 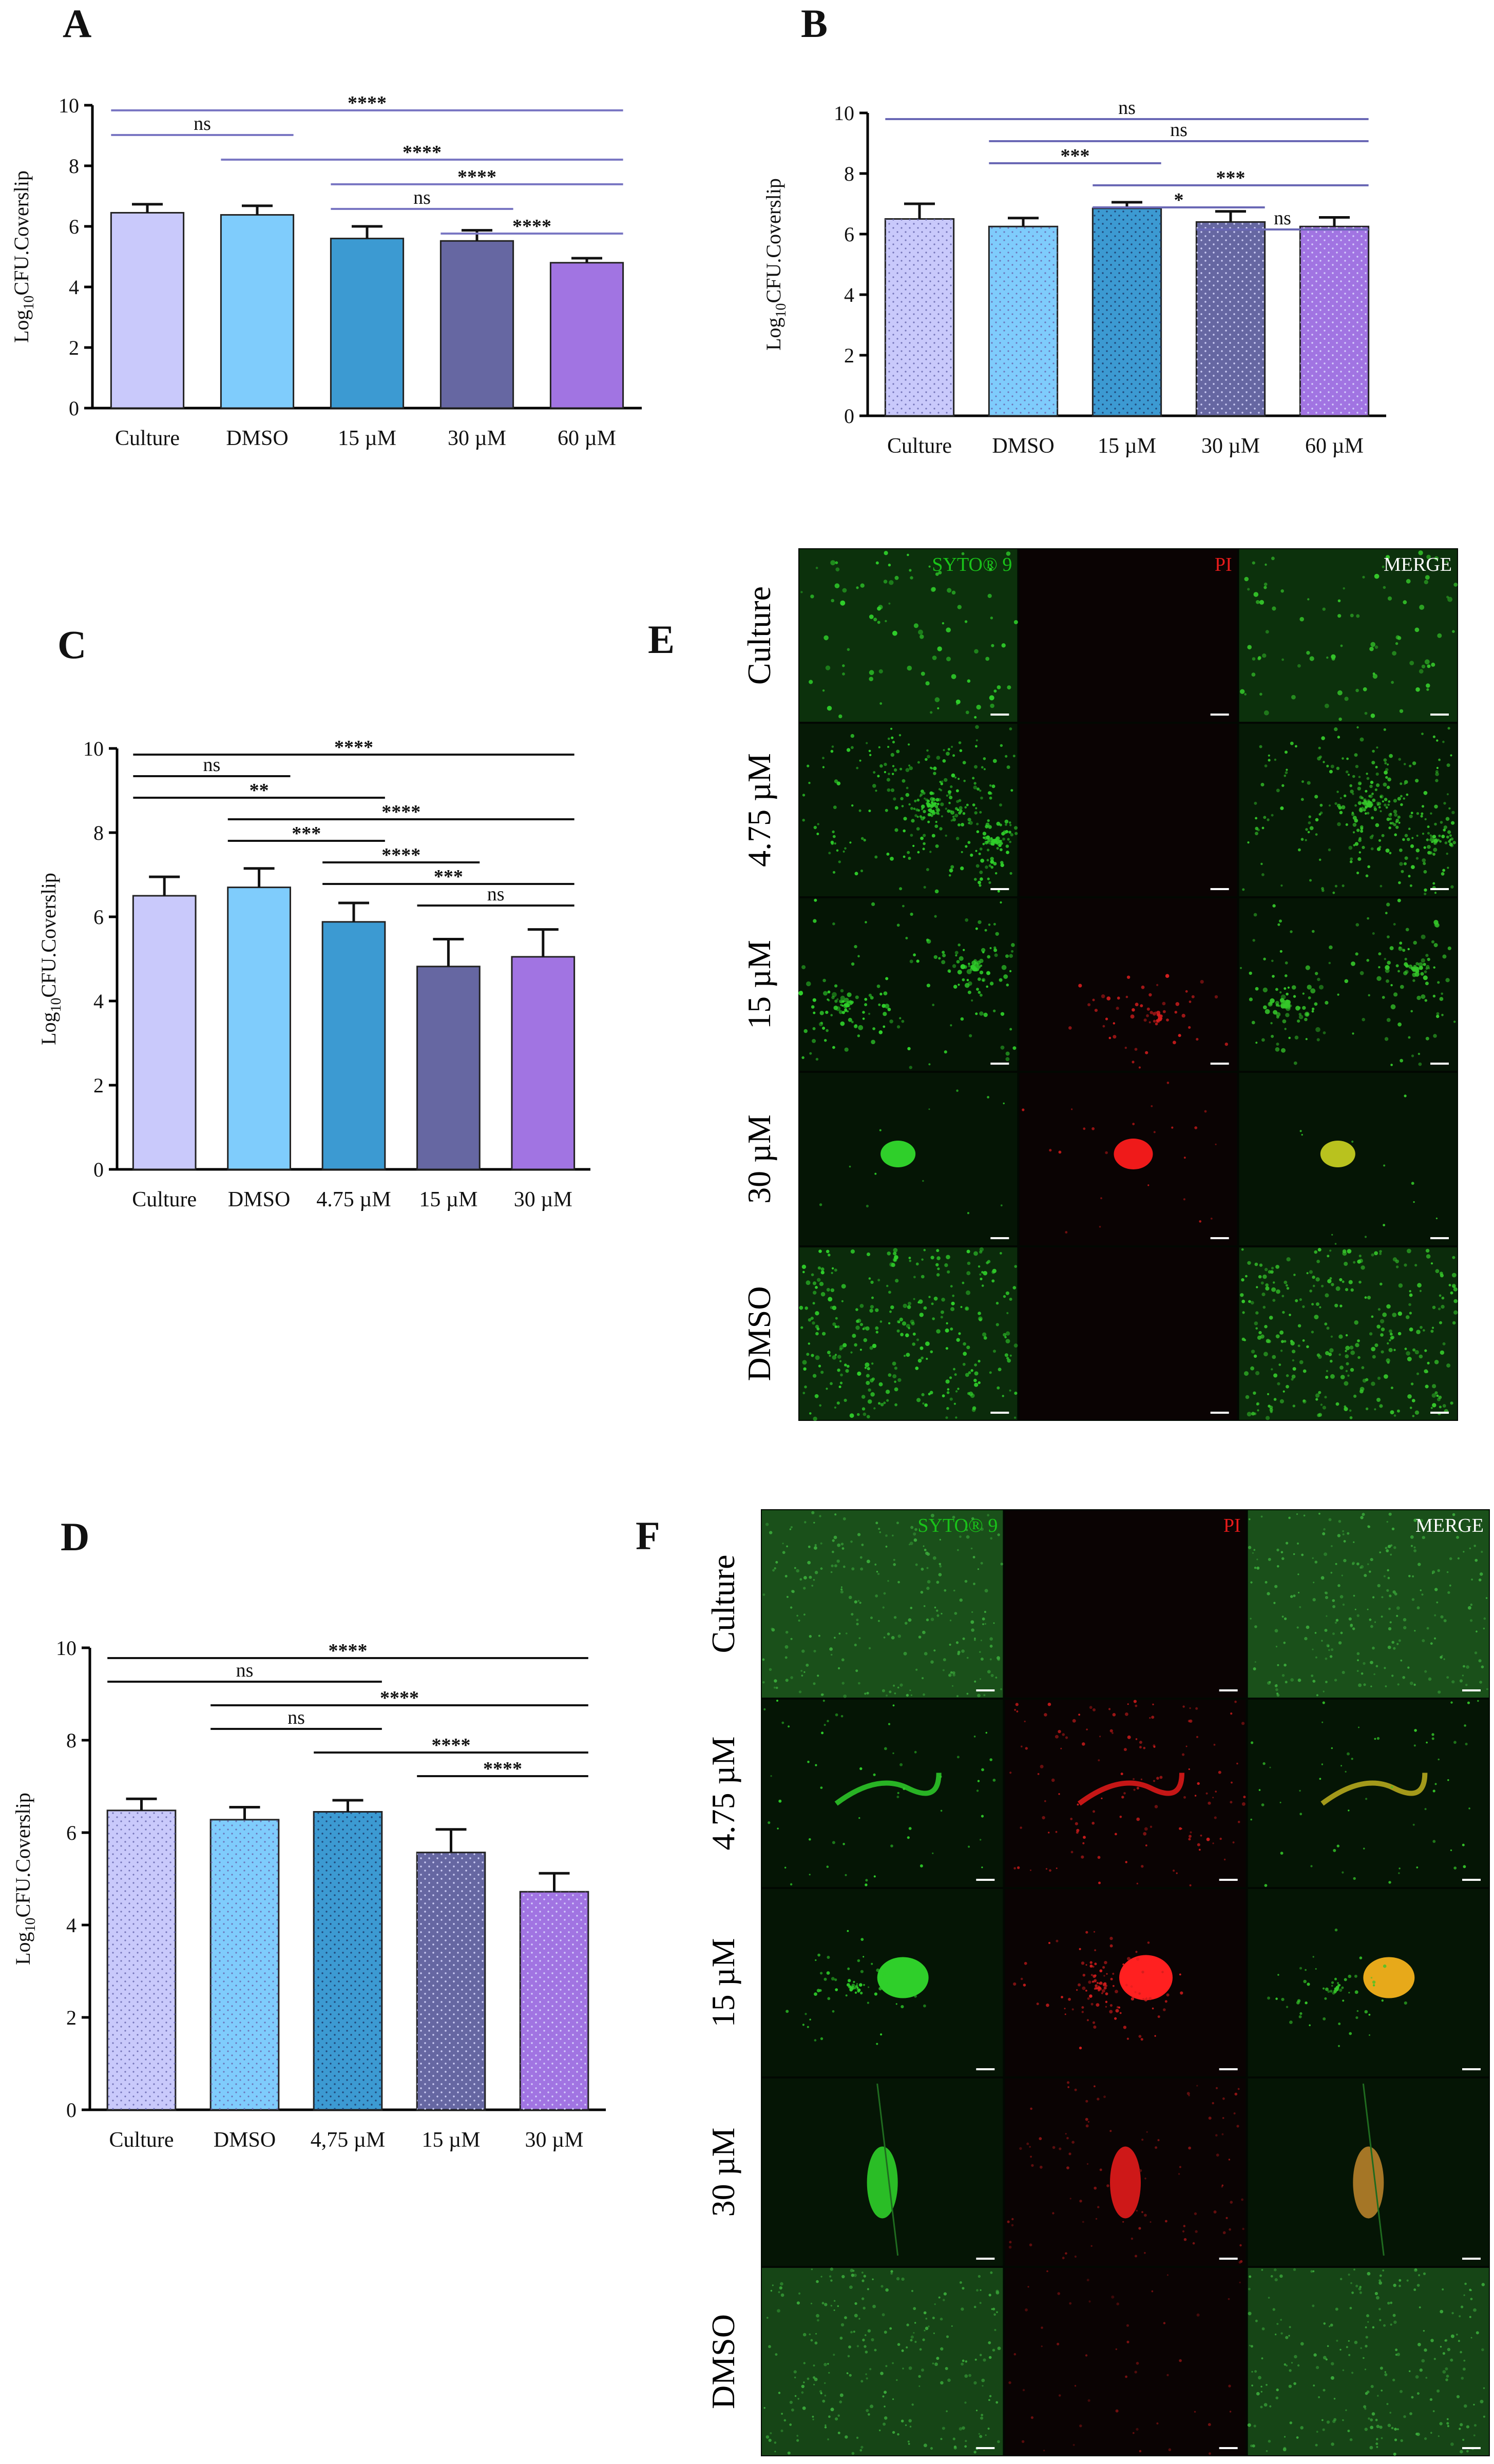 What do you see at coordinates (74, 287) in the screenshot?
I see `y-tick-label: 4` at bounding box center [74, 287].